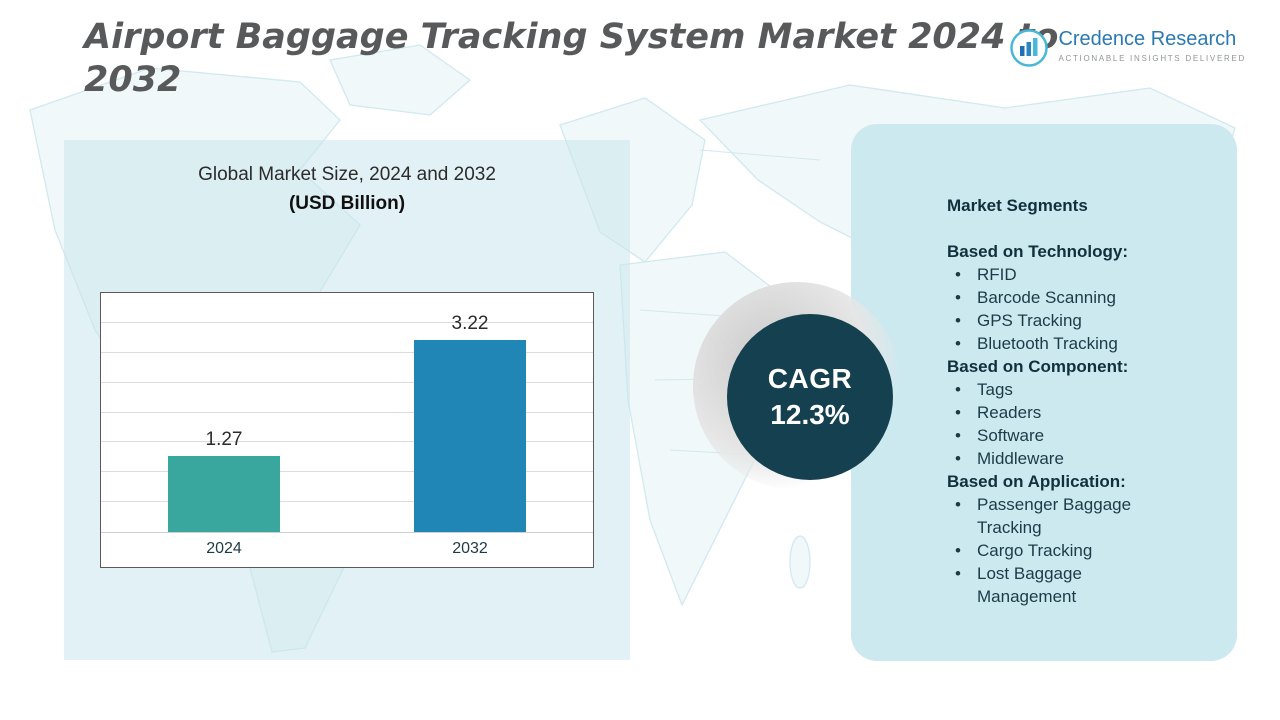 This screenshot has width=1280, height=720. I want to click on segment-item: Bluetooth Tracking, so click(1059, 343).